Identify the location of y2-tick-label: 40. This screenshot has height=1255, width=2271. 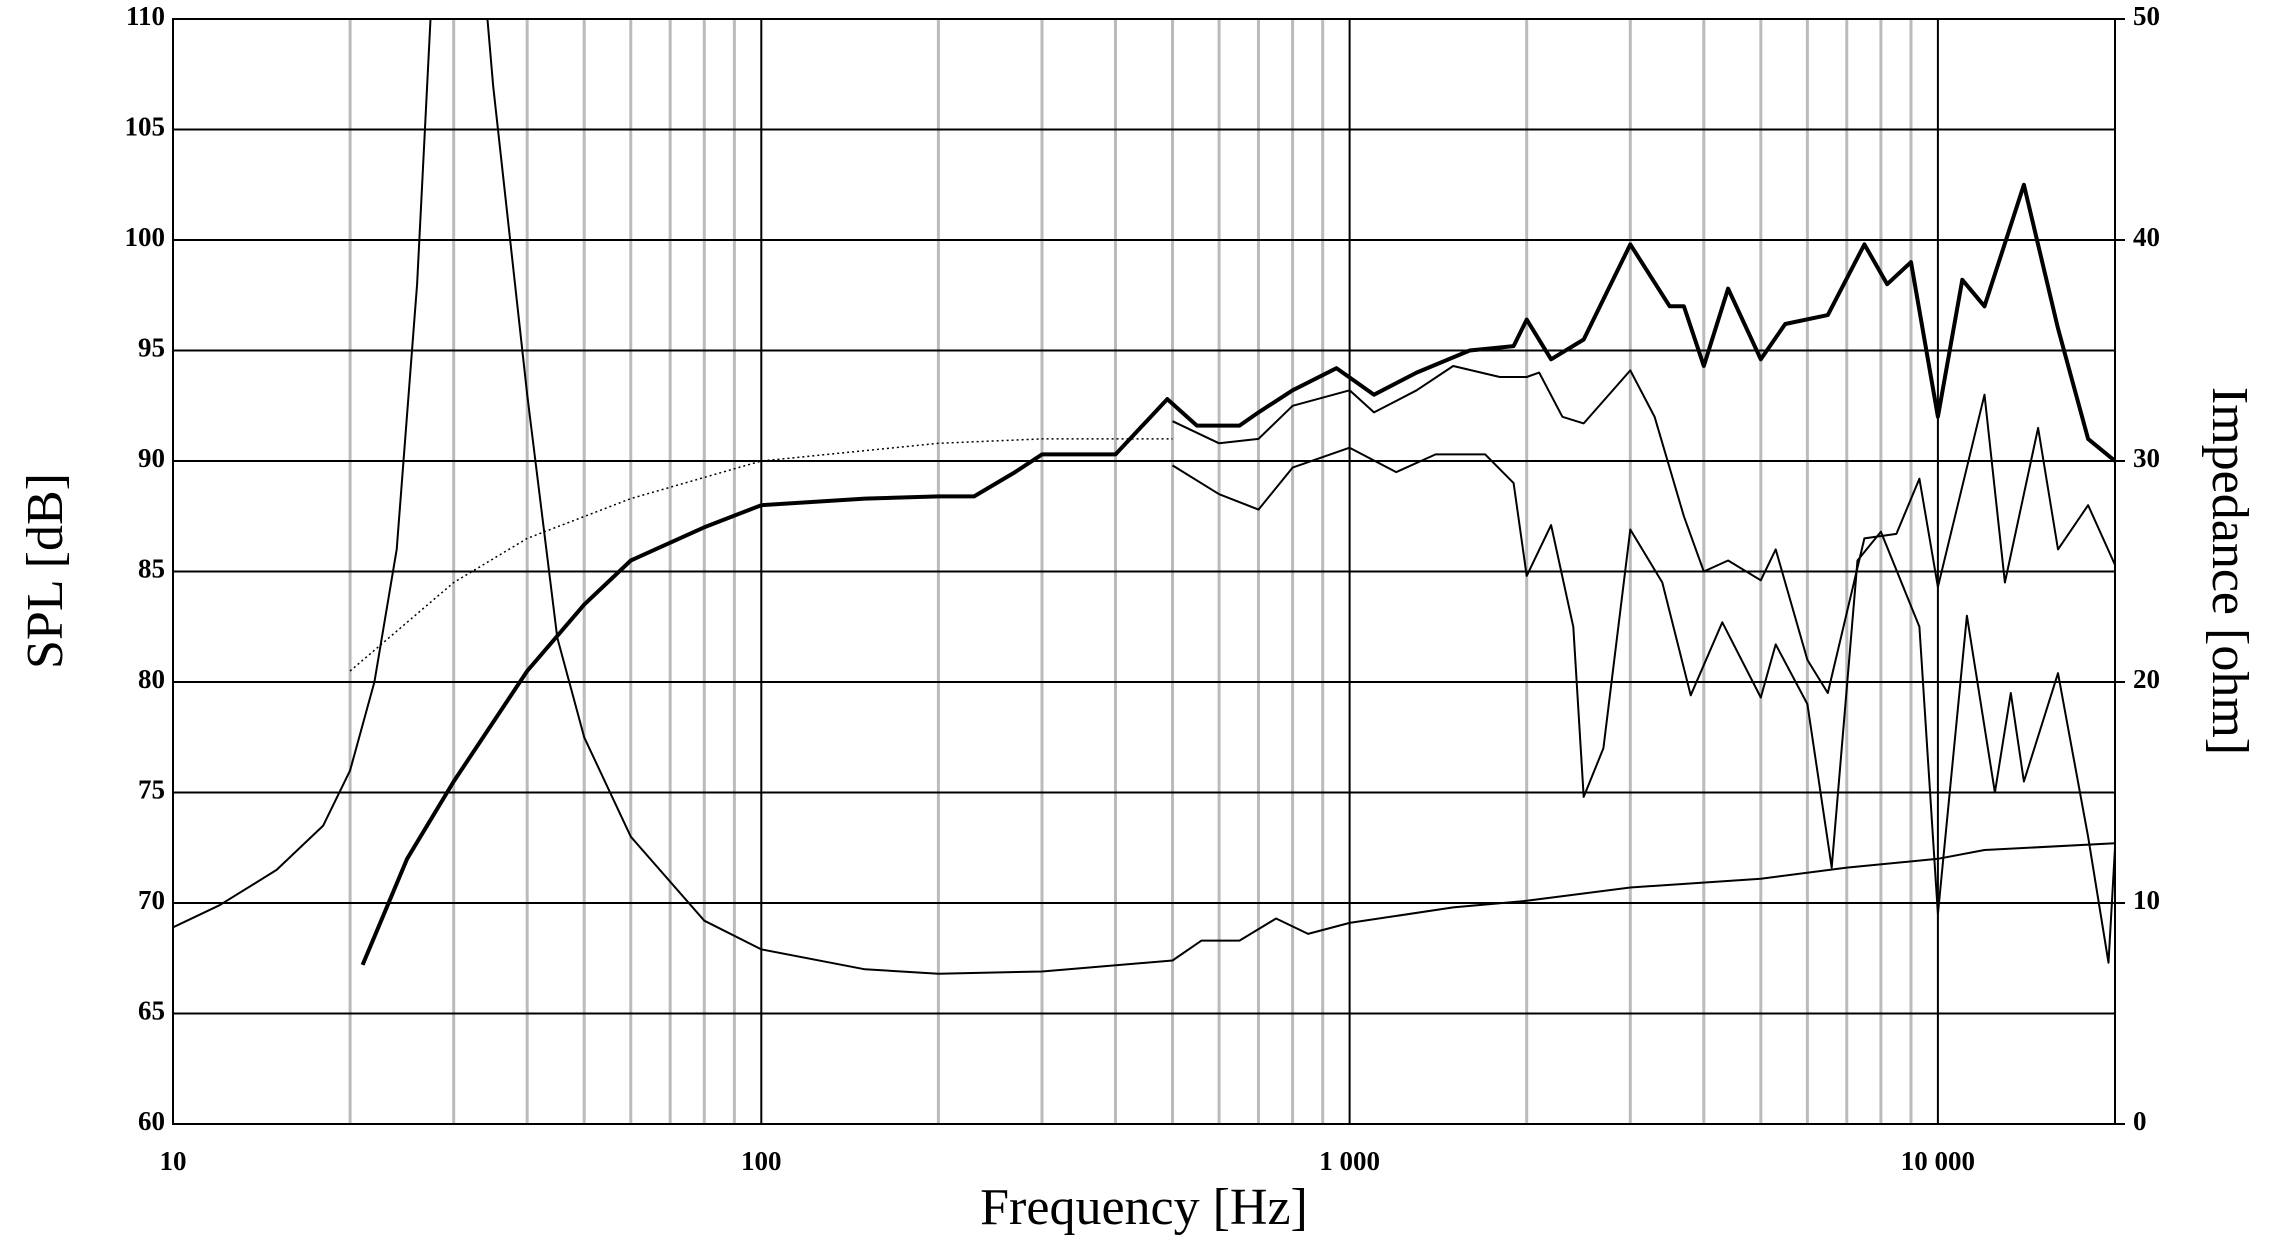
(2146, 237).